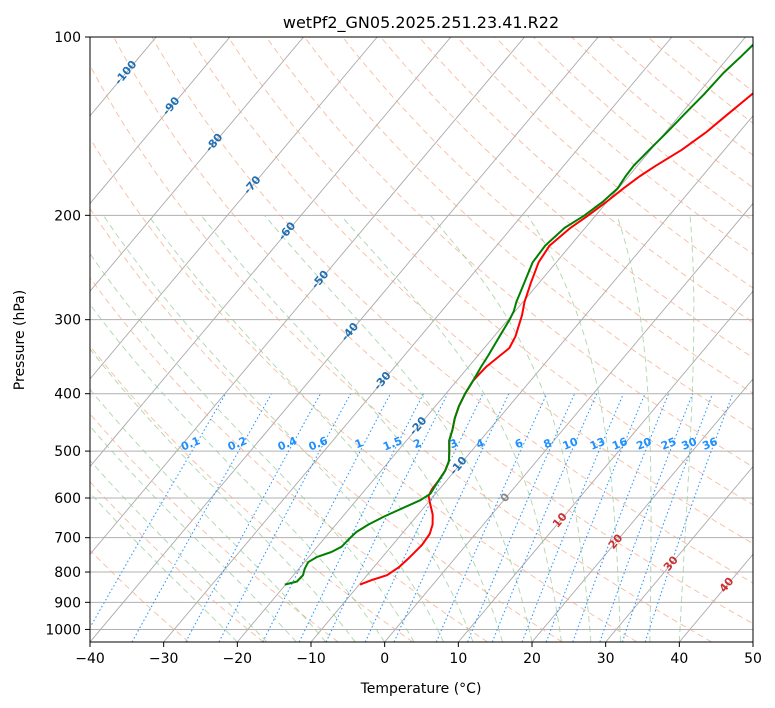  Describe the element at coordinates (164, 659) in the screenshot. I see `x-tick-label: −30` at that location.